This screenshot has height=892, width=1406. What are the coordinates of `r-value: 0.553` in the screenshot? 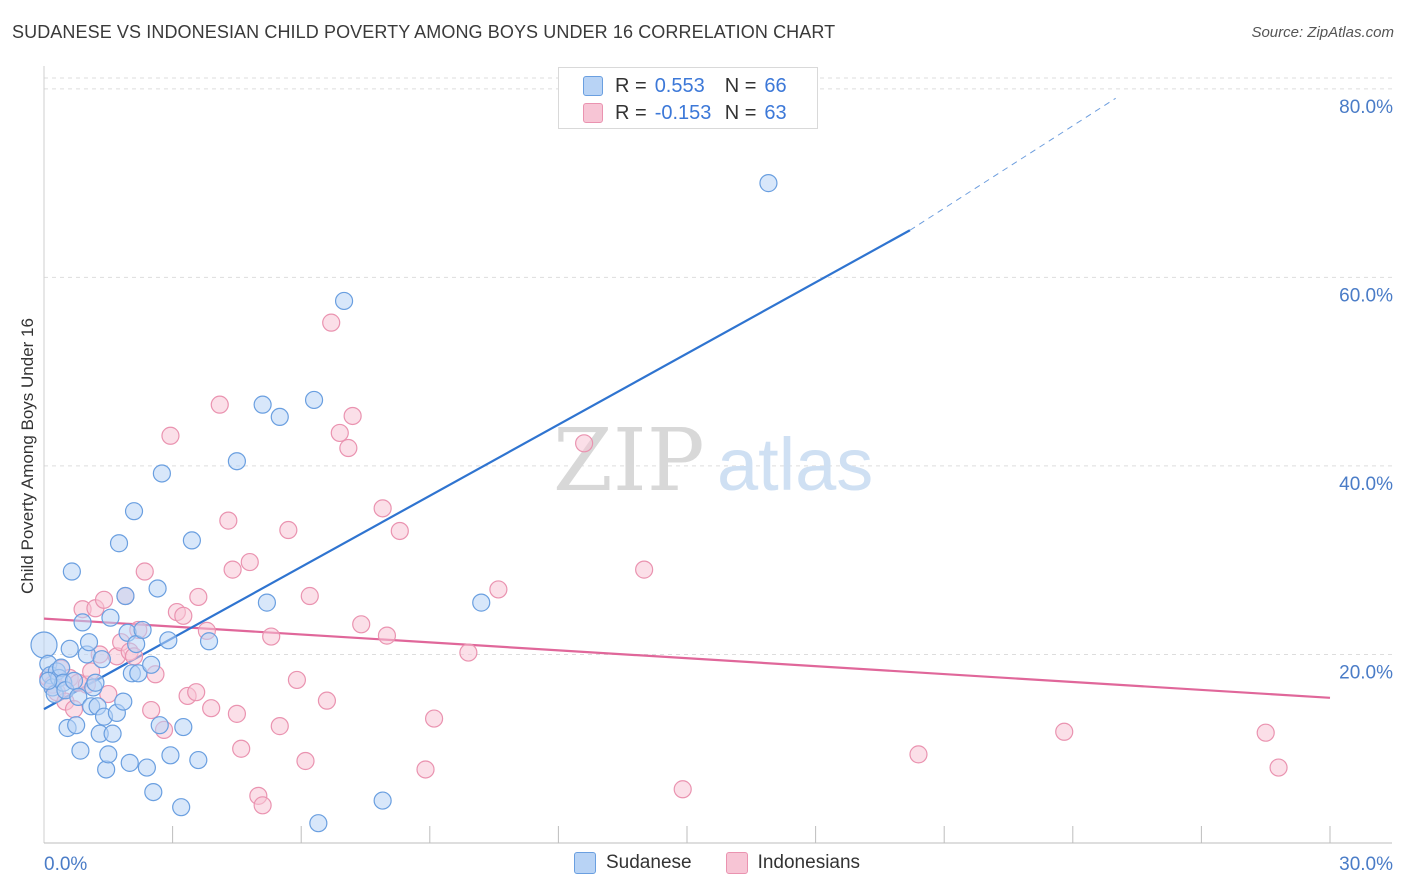 It's located at (679, 85).